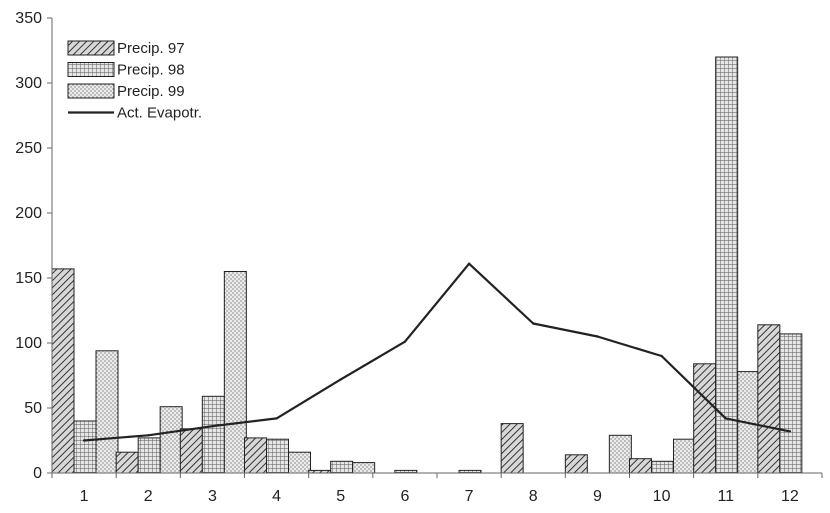 Image resolution: width=830 pixels, height=513 pixels. I want to click on x-tick-label: 2, so click(148, 496).